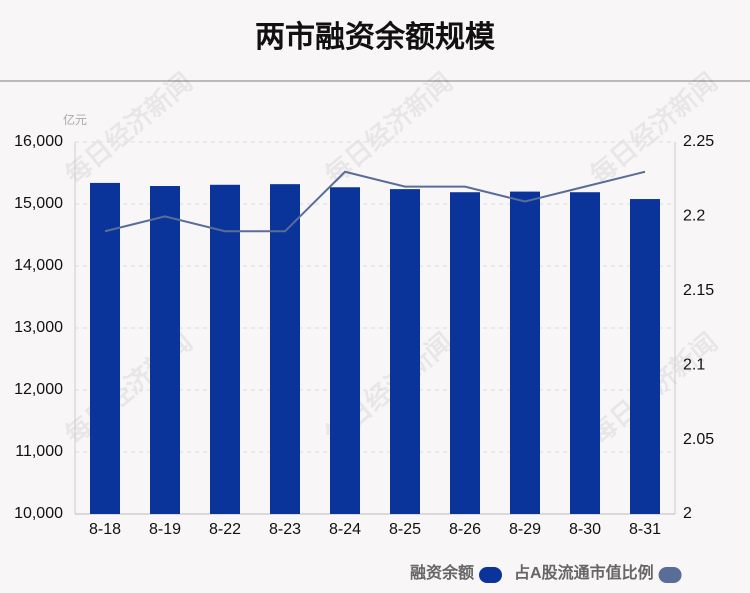 Image resolution: width=750 pixels, height=593 pixels. Describe the element at coordinates (525, 529) in the screenshot. I see `x-tick-label: 8-29` at that location.